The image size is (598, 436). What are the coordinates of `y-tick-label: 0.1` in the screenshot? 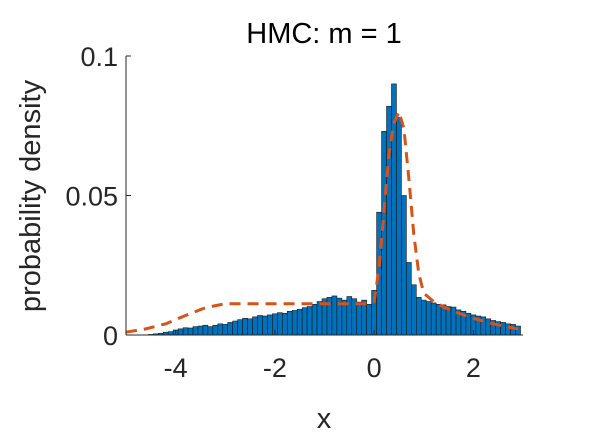 It's located at (99, 57).